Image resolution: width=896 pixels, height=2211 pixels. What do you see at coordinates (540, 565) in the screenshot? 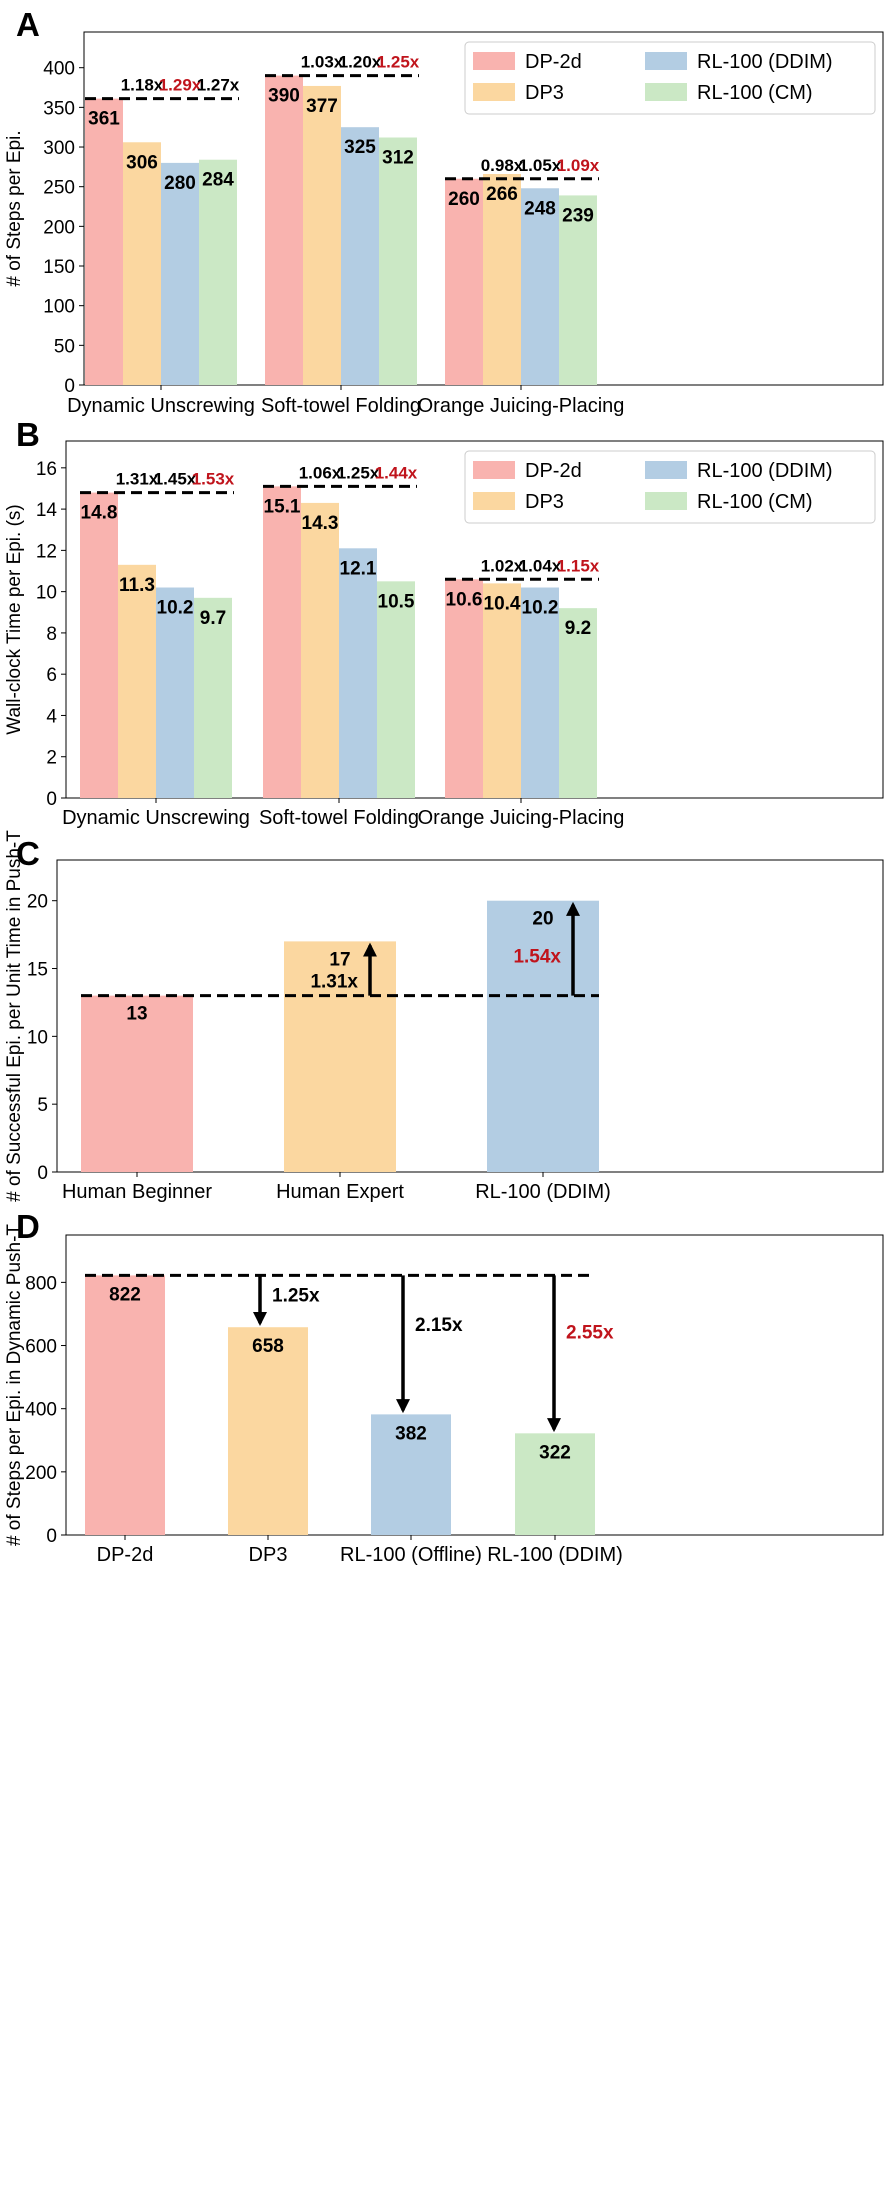
I see `ratio-label: 1.04x` at bounding box center [540, 565].